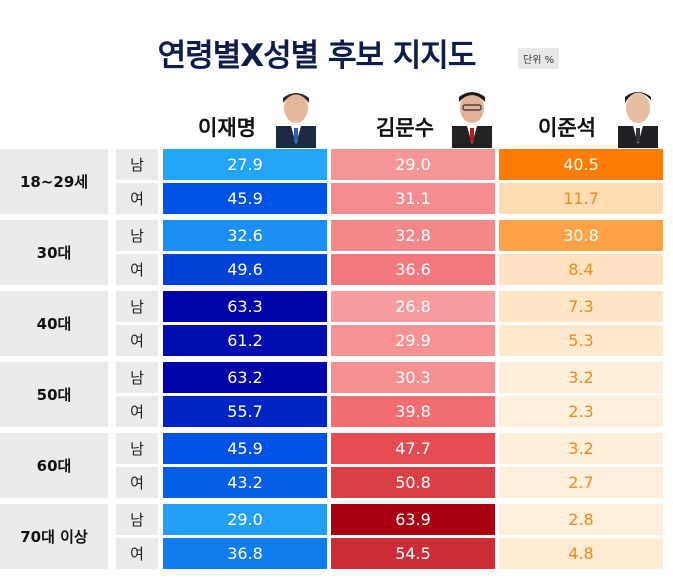 The image size is (673, 581). Describe the element at coordinates (245, 306) in the screenshot. I see `value-cell: 63.3` at that location.